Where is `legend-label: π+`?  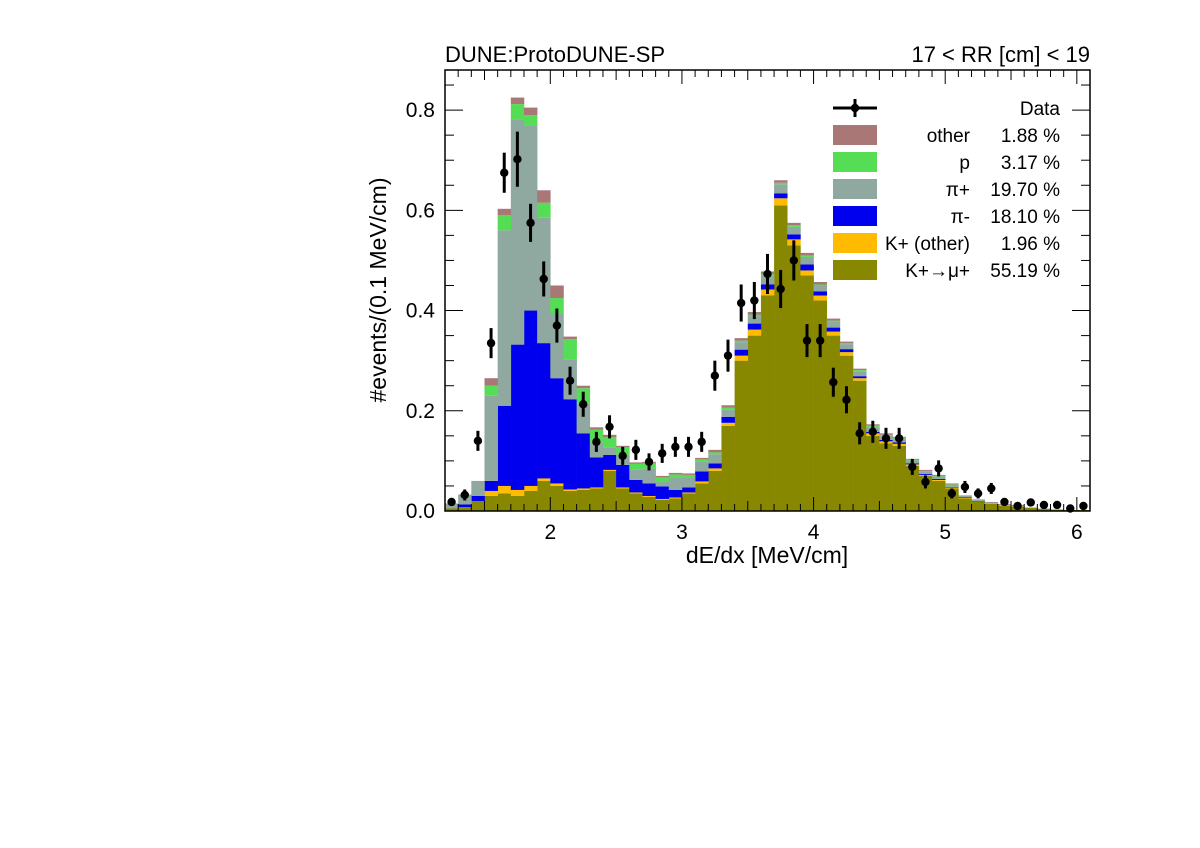 legend-label: π+ is located at coordinates (958, 190).